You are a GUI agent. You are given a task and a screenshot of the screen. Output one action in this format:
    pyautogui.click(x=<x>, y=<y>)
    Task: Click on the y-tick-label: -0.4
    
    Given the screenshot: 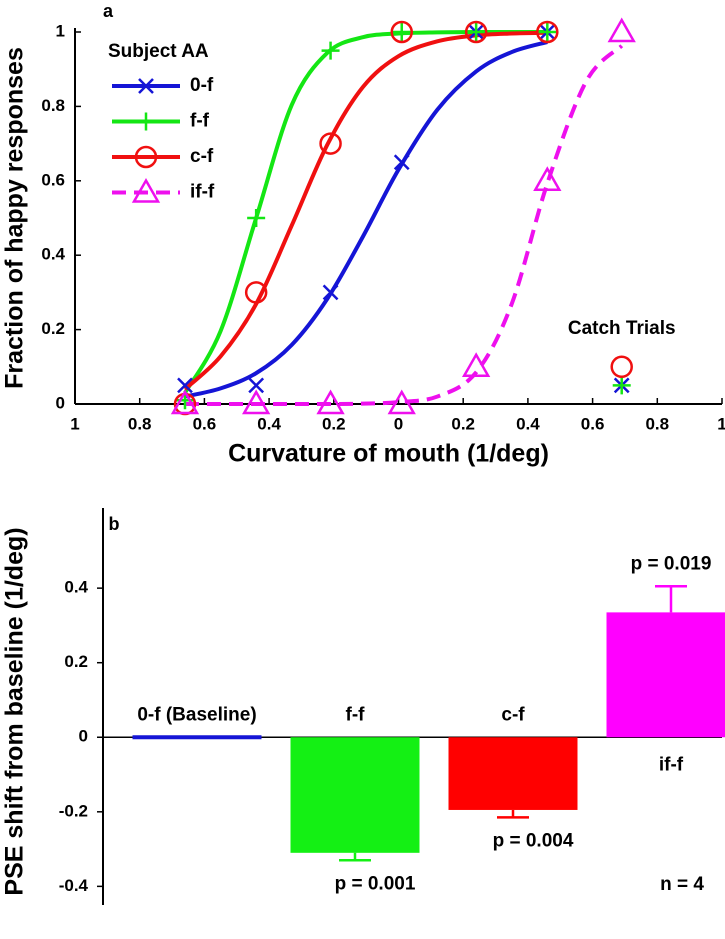 What is the action you would take?
    pyautogui.click(x=74, y=885)
    